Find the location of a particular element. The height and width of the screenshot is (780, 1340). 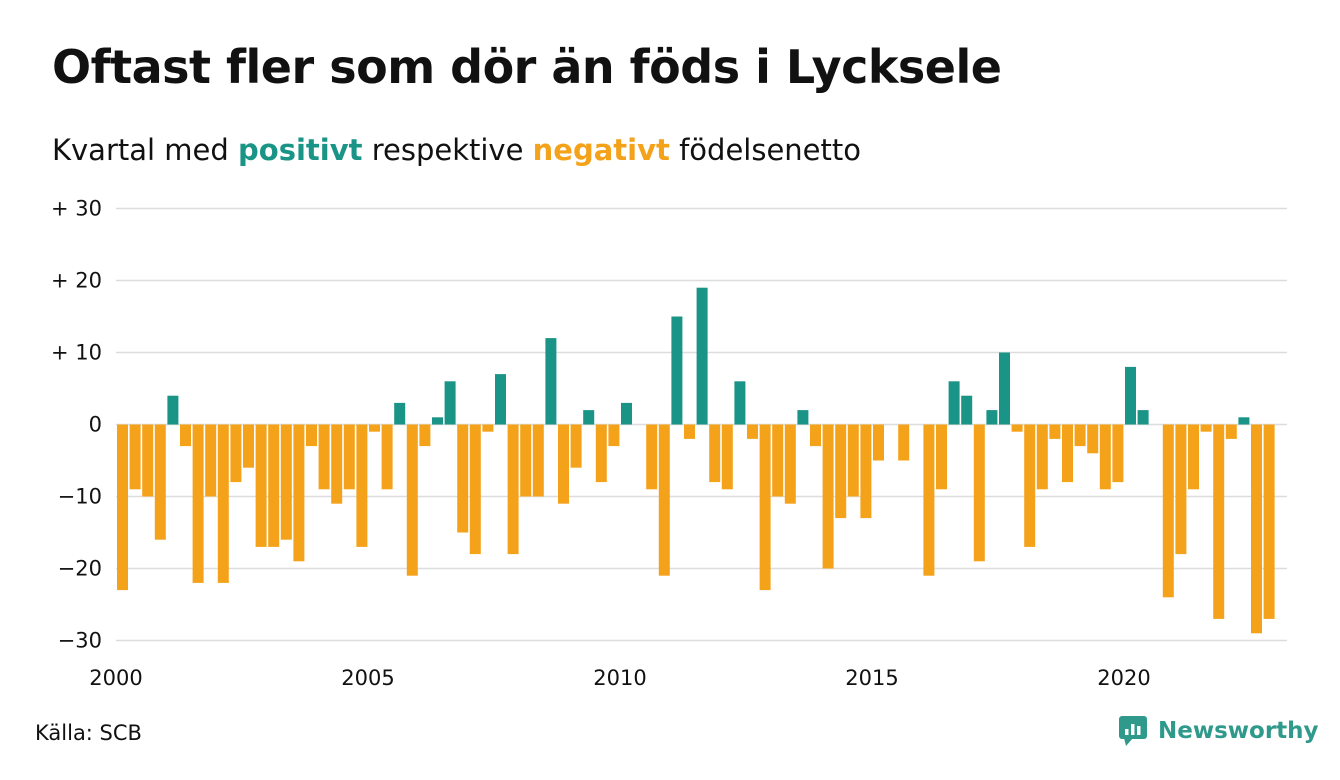

y-tick-label: 0 is located at coordinates (95, 425).